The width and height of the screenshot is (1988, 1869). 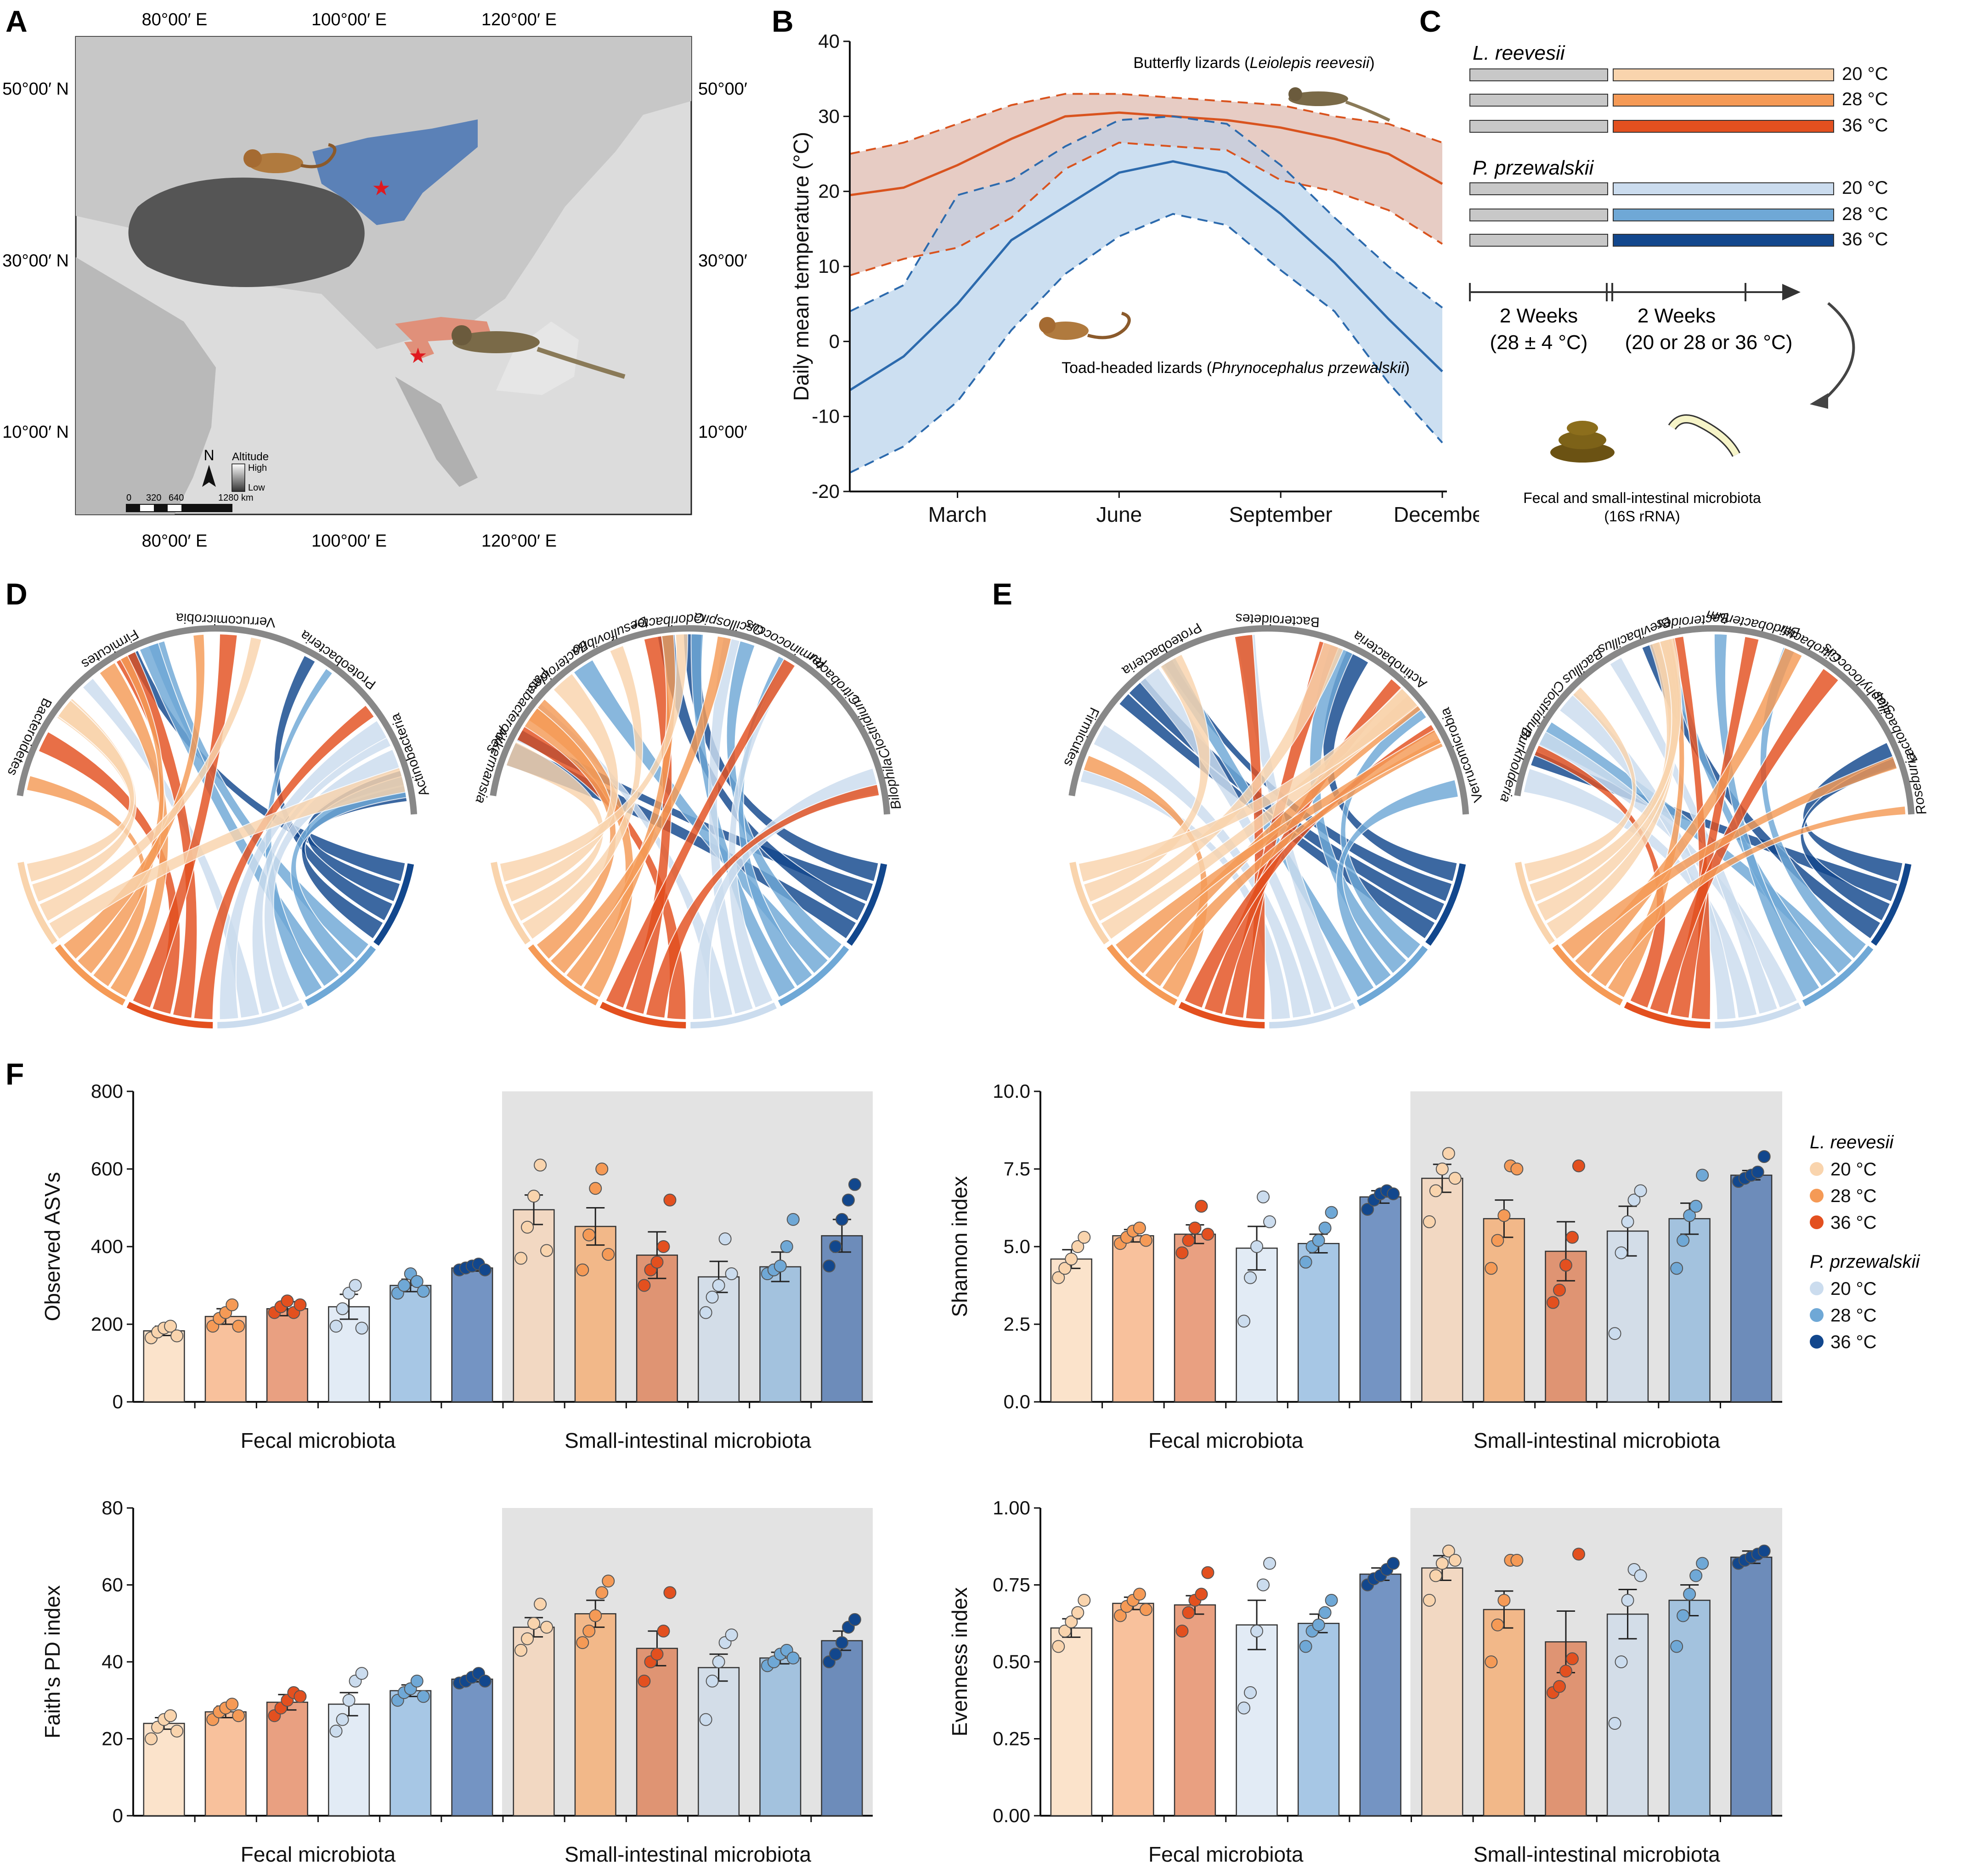 What do you see at coordinates (1865, 125) in the screenshot?
I see `svg-text: 36 °C` at bounding box center [1865, 125].